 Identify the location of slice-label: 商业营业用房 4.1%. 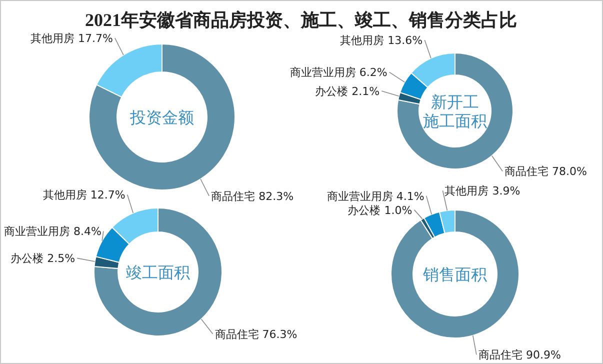
(375, 196).